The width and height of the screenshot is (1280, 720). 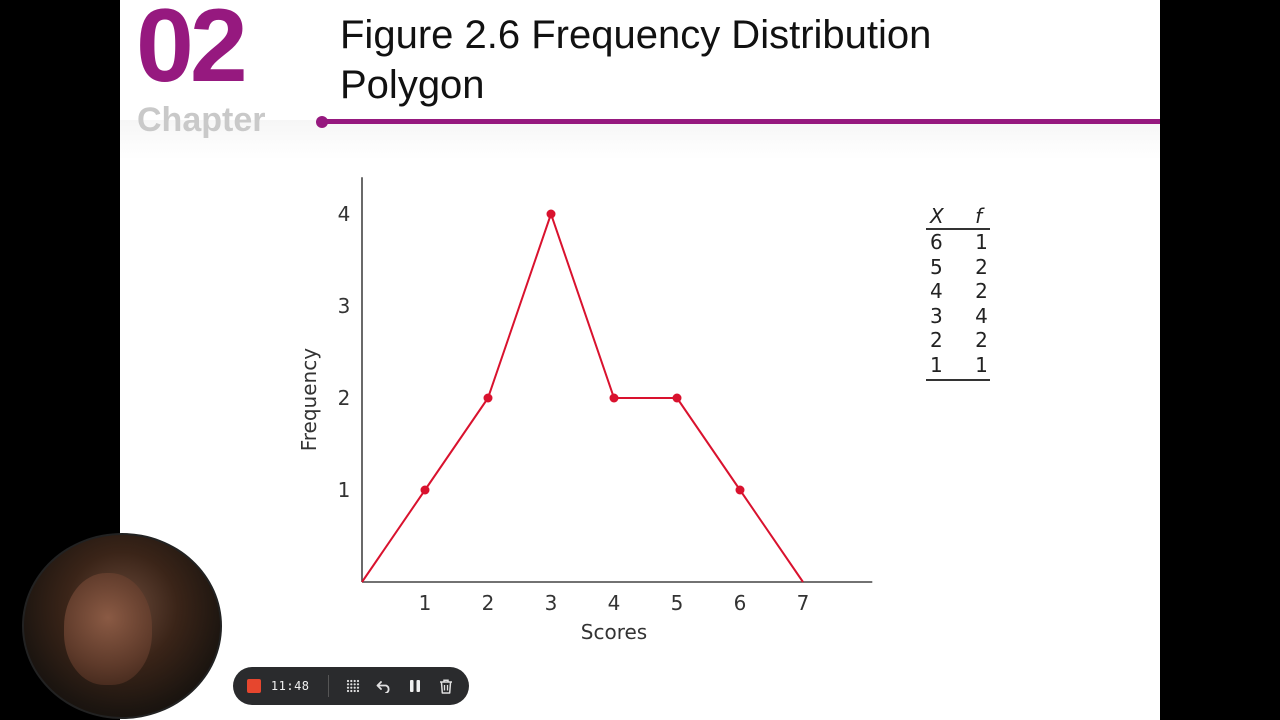 I want to click on y-tick-label: 1, so click(x=344, y=490).